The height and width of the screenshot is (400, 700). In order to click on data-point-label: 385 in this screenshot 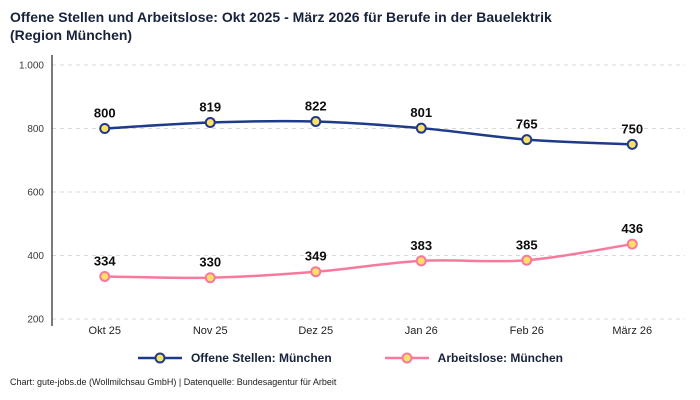, I will do `click(527, 245)`.